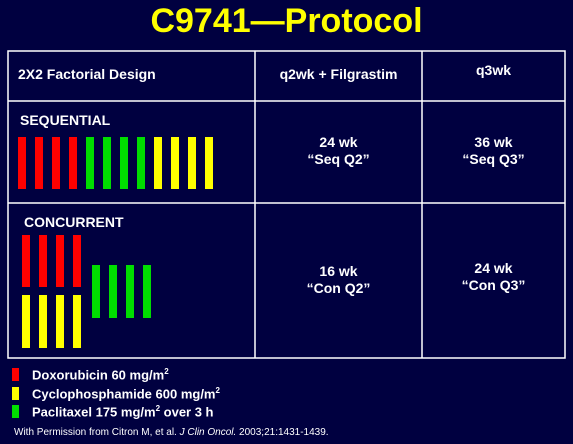 The width and height of the screenshot is (573, 444). What do you see at coordinates (87, 74) in the screenshot?
I see `header-cell: 2X2 Factorial Design` at bounding box center [87, 74].